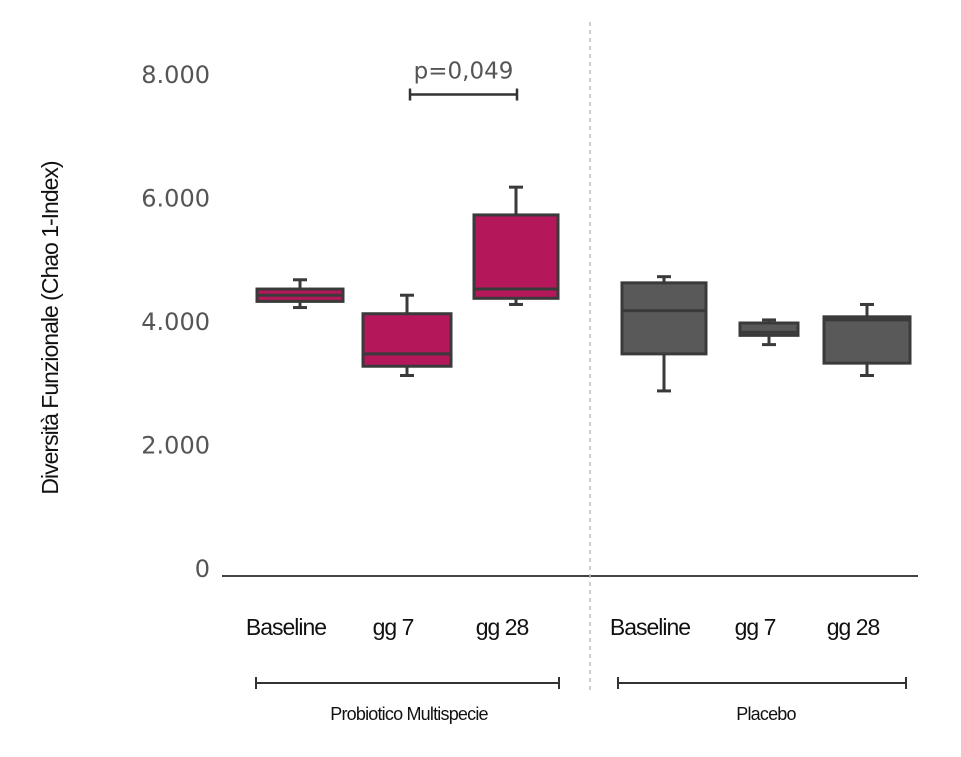  I want to click on y-axis-label: Diversità Funzionale (Chao 1-Index), so click(50, 328).